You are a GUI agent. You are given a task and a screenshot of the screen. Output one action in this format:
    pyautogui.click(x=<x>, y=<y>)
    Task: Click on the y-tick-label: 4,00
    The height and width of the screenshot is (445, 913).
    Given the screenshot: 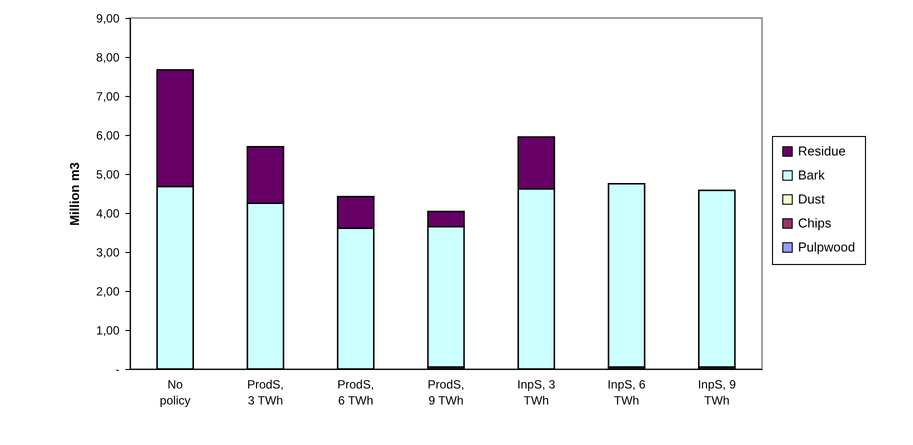 What is the action you would take?
    pyautogui.click(x=108, y=213)
    